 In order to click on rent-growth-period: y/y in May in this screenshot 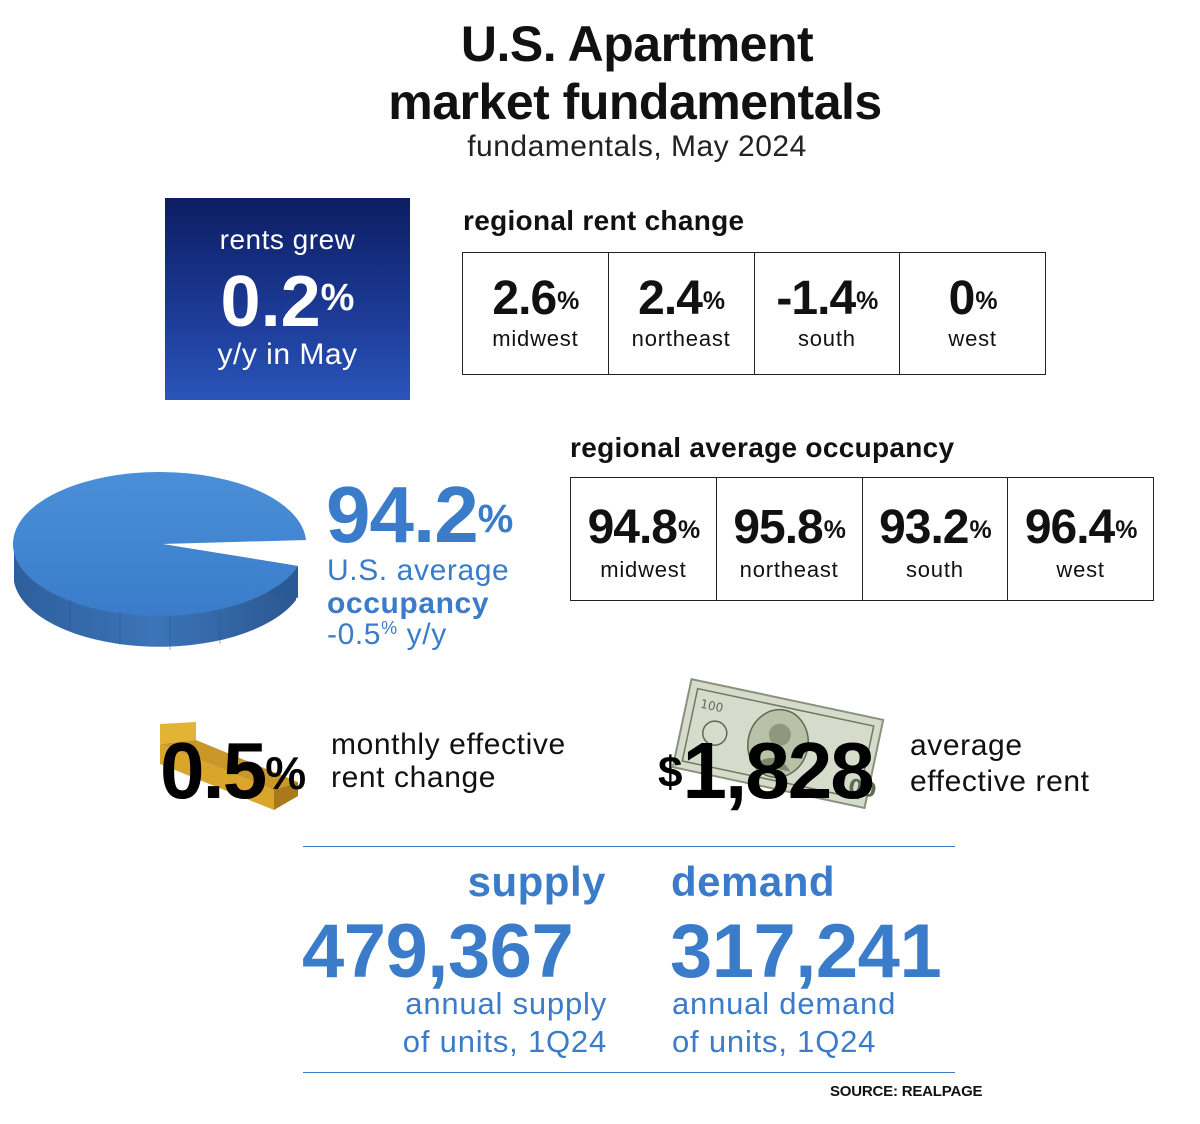, I will do `click(287, 354)`.